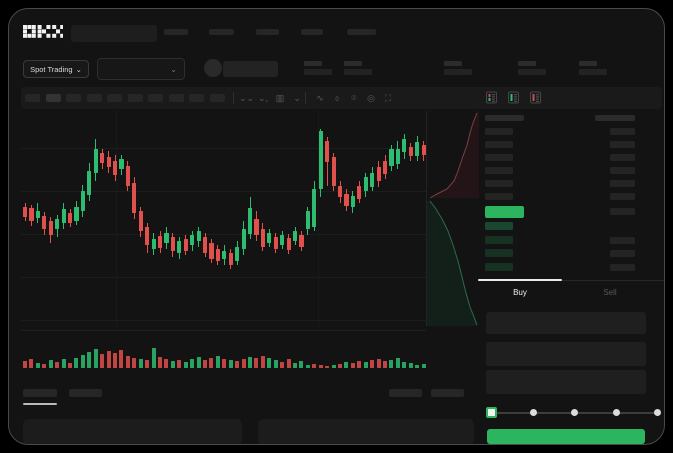 The width and height of the screenshot is (673, 453). Describe the element at coordinates (491, 412) in the screenshot. I see `slider-handle` at that location.